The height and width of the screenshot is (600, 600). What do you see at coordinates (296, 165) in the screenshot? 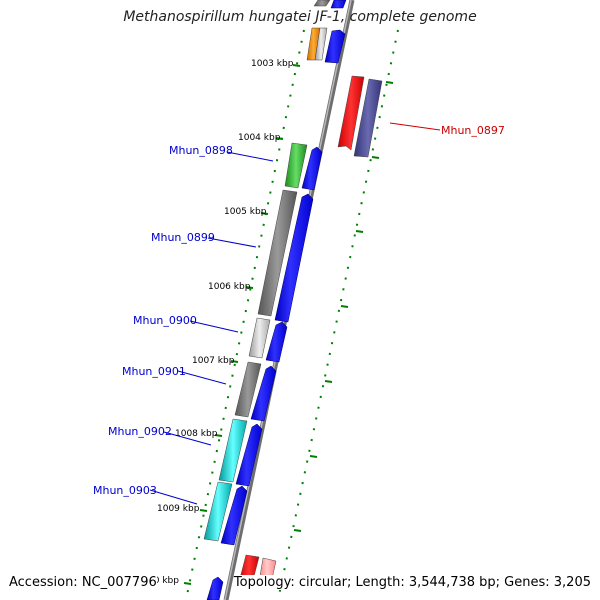
I see `gene-mhun-0898-green` at bounding box center [296, 165].